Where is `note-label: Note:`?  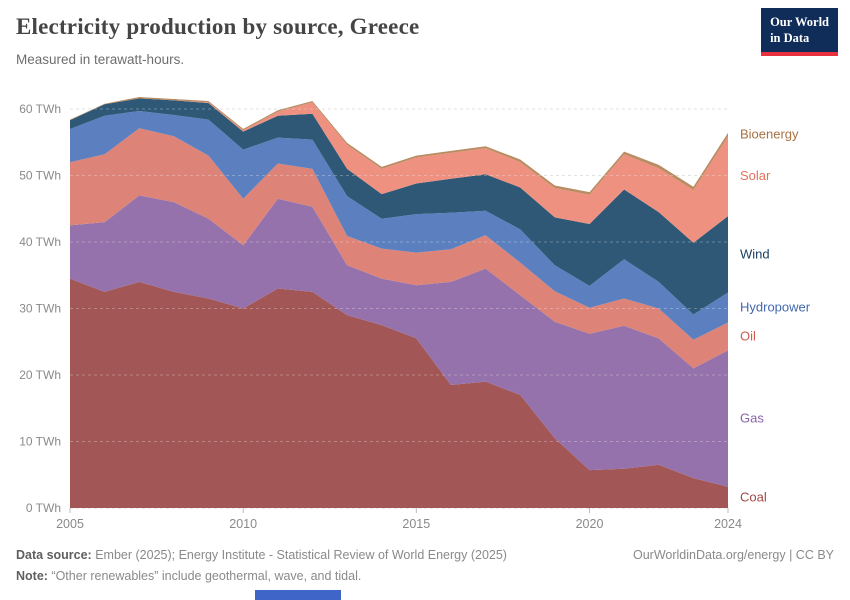
note-label: Note: is located at coordinates (32, 576).